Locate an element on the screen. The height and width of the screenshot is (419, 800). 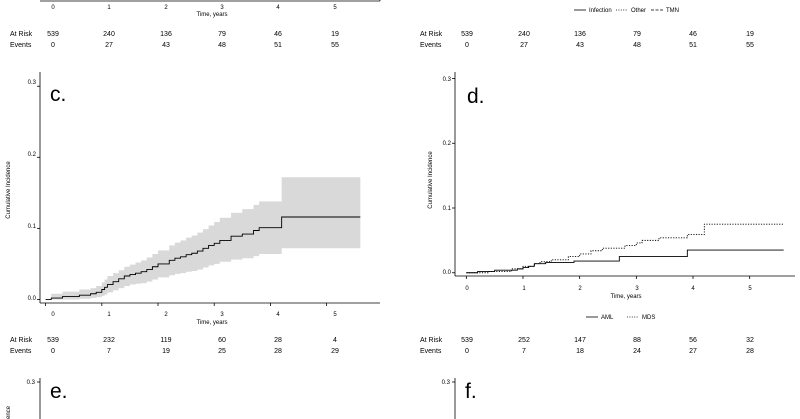
panel-a-x-tick: 3 is located at coordinates (222, 8).